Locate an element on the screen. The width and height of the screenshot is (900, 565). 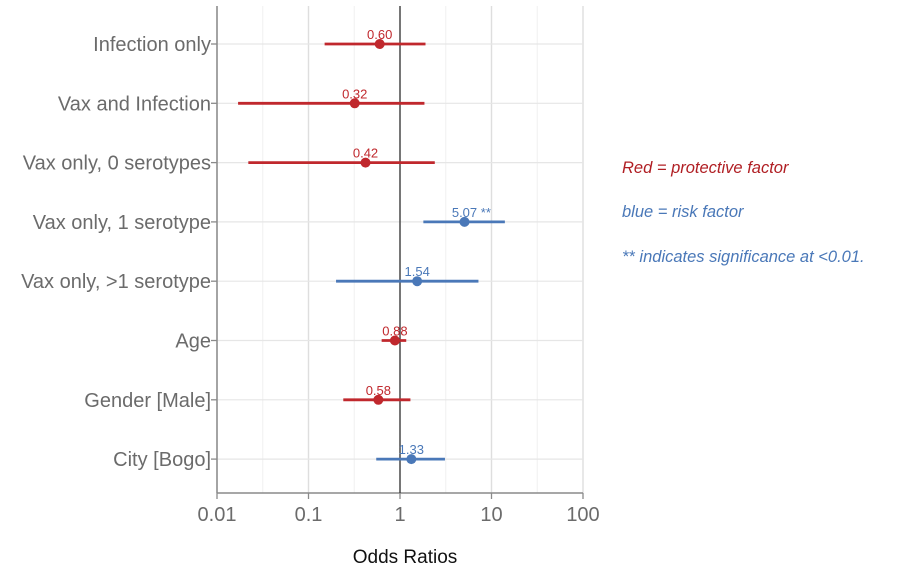
data-label: 0.32 is located at coordinates (354, 93).